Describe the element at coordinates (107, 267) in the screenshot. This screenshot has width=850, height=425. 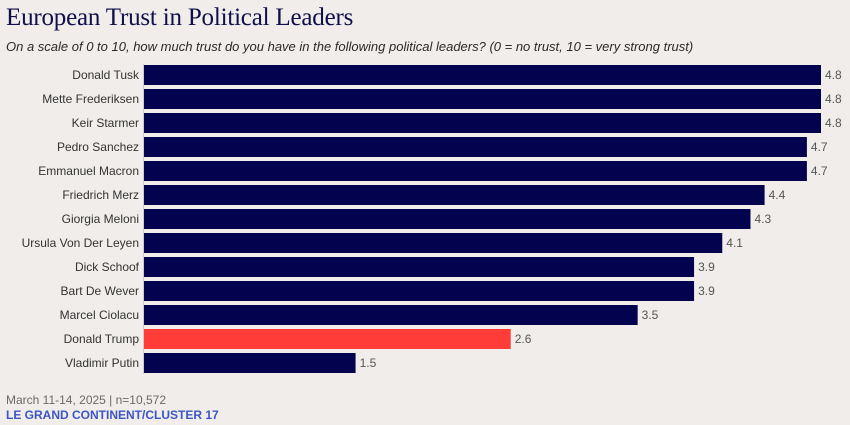
I see `category-label: Dick Schoof` at that location.